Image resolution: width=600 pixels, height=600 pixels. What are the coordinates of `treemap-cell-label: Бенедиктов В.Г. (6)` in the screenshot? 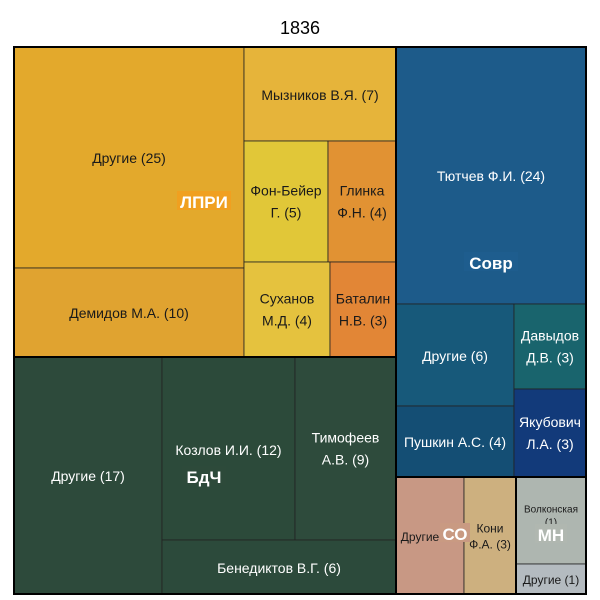 It's located at (279, 568).